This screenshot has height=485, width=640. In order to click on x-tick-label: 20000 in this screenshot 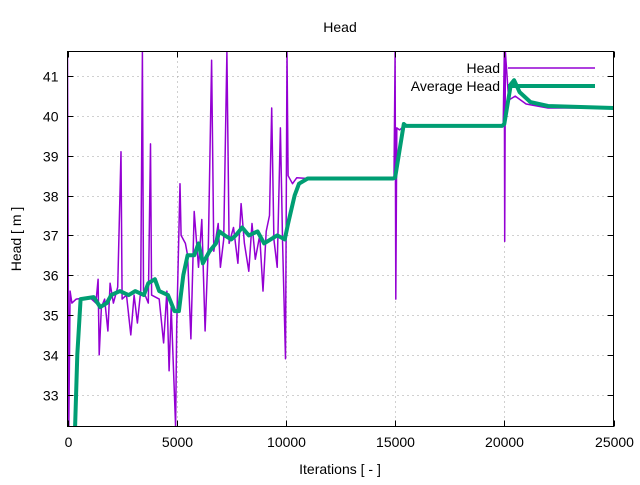, I will do `click(504, 442)`.